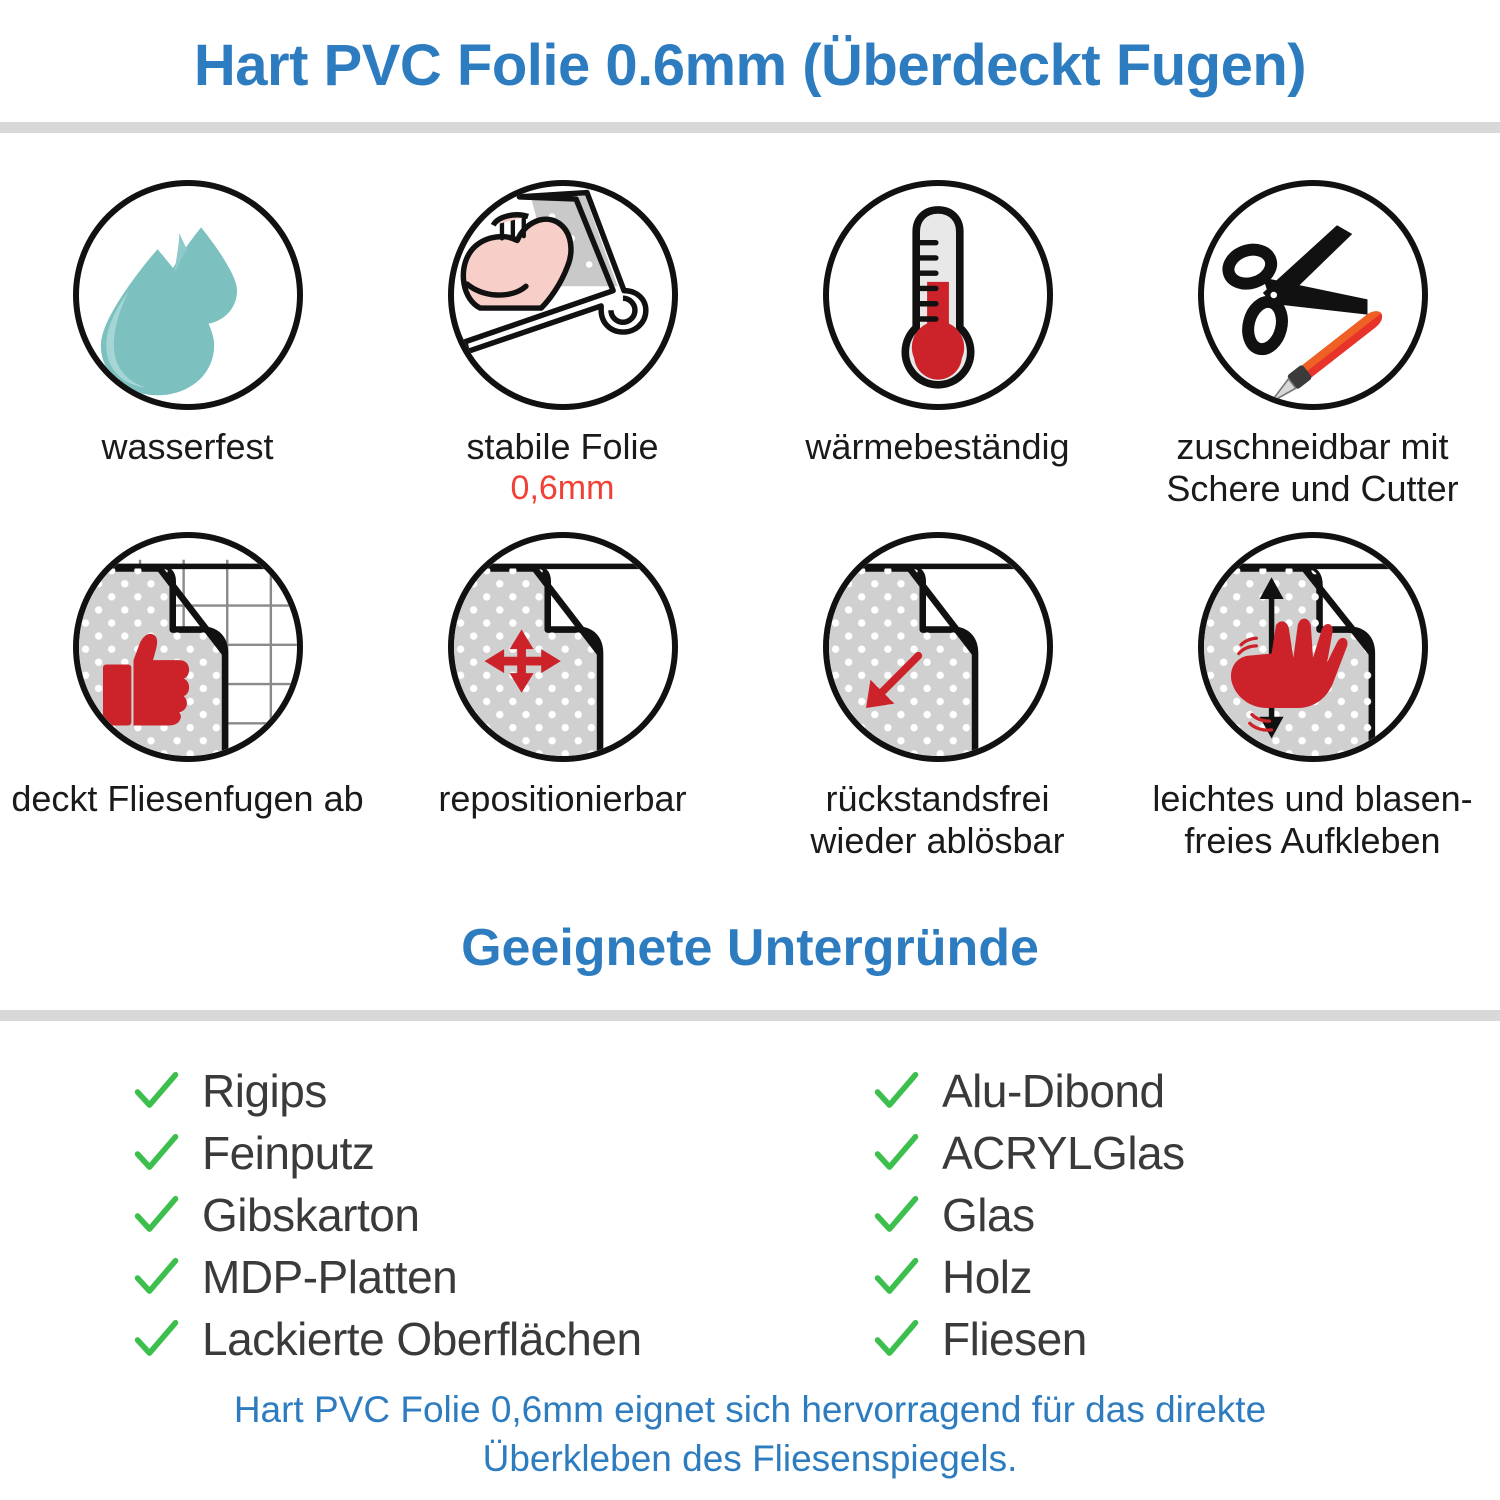  Describe the element at coordinates (168, 311) in the screenshot. I see `water-drops-icon` at that location.